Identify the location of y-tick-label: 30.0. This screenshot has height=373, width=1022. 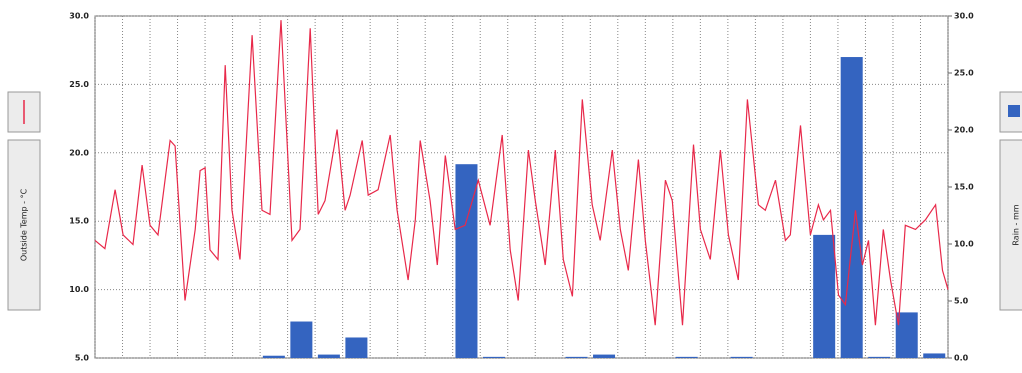
(79, 16).